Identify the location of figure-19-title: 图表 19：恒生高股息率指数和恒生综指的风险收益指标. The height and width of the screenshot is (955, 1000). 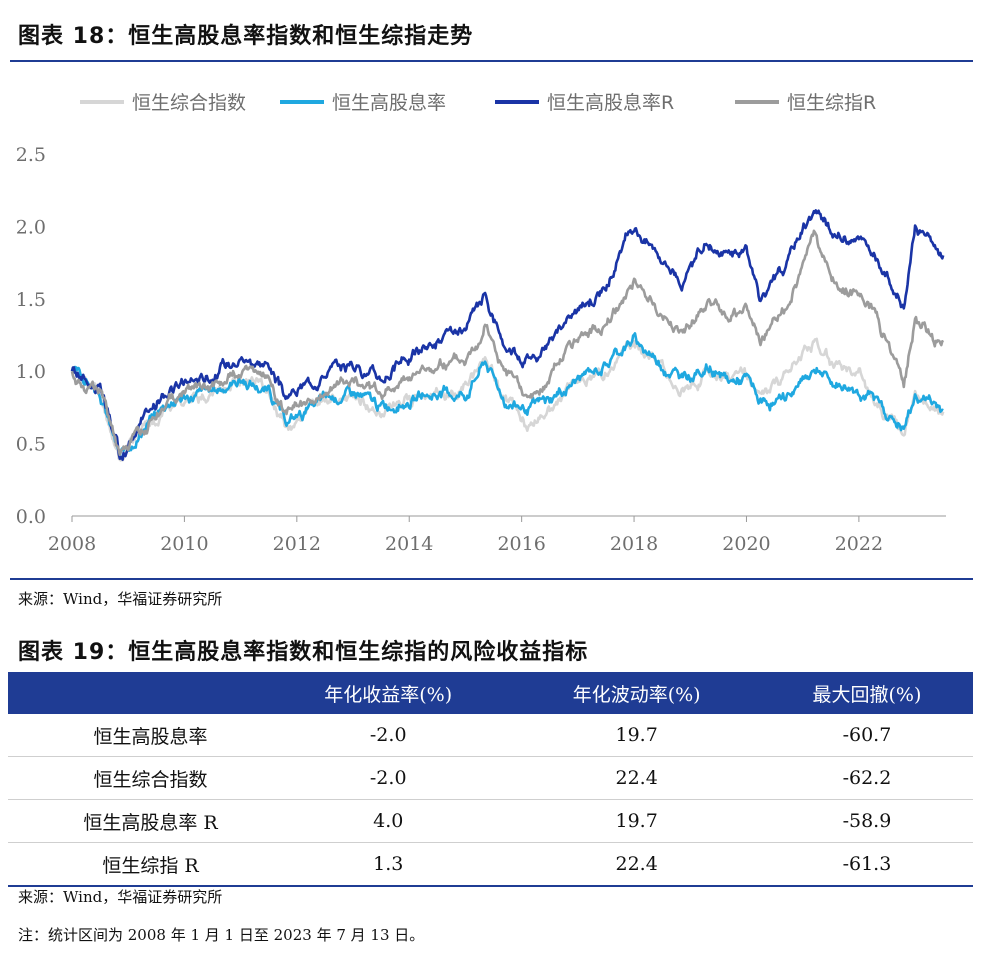
(303, 652).